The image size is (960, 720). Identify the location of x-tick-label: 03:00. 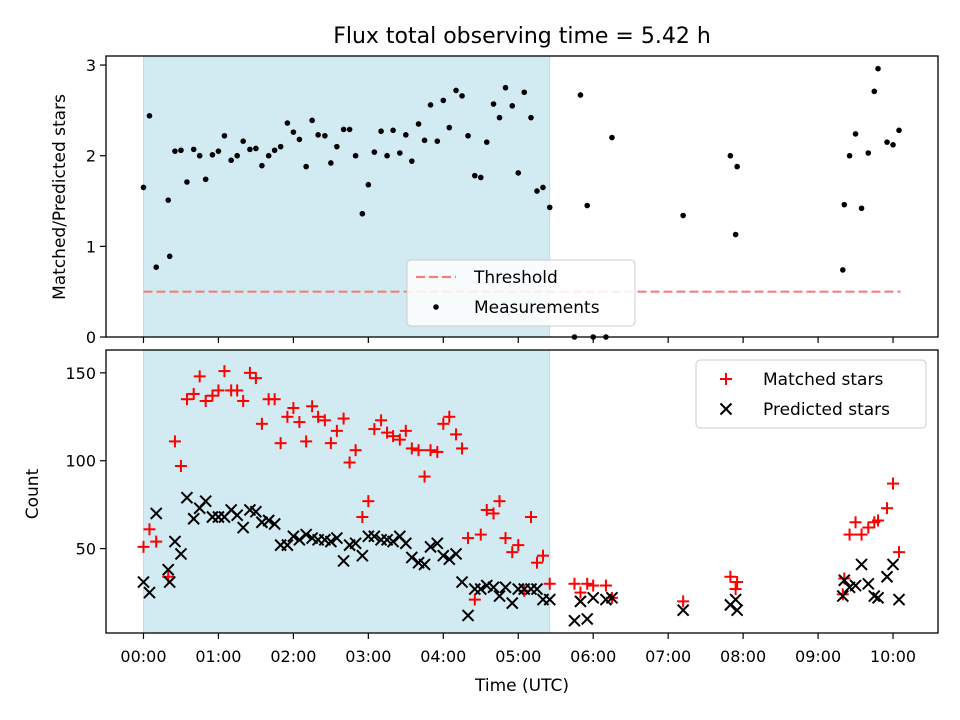
(368, 656).